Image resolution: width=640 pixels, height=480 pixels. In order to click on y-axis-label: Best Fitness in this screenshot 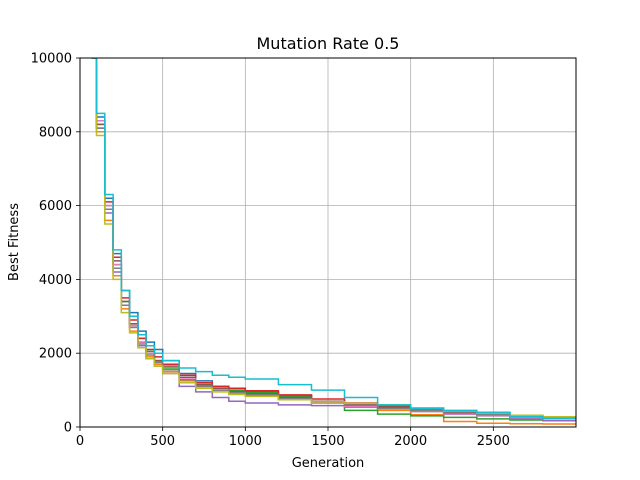, I will do `click(14, 242)`.